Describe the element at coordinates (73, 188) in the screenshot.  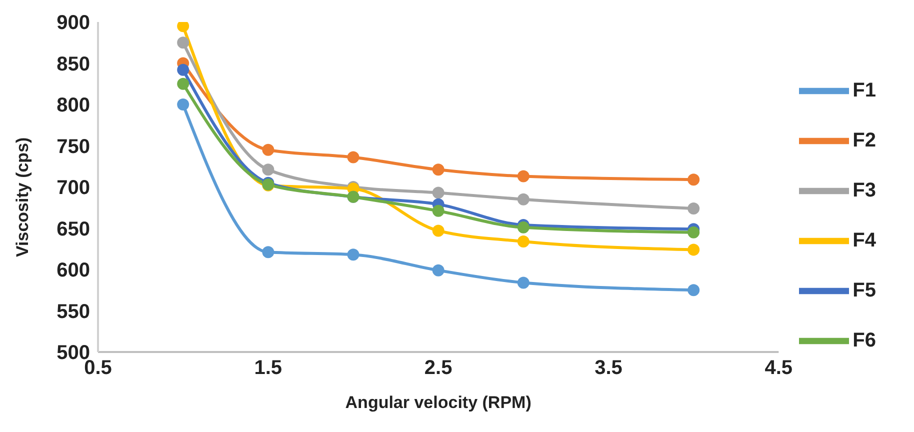
I see `y-tick-label: 700` at that location.